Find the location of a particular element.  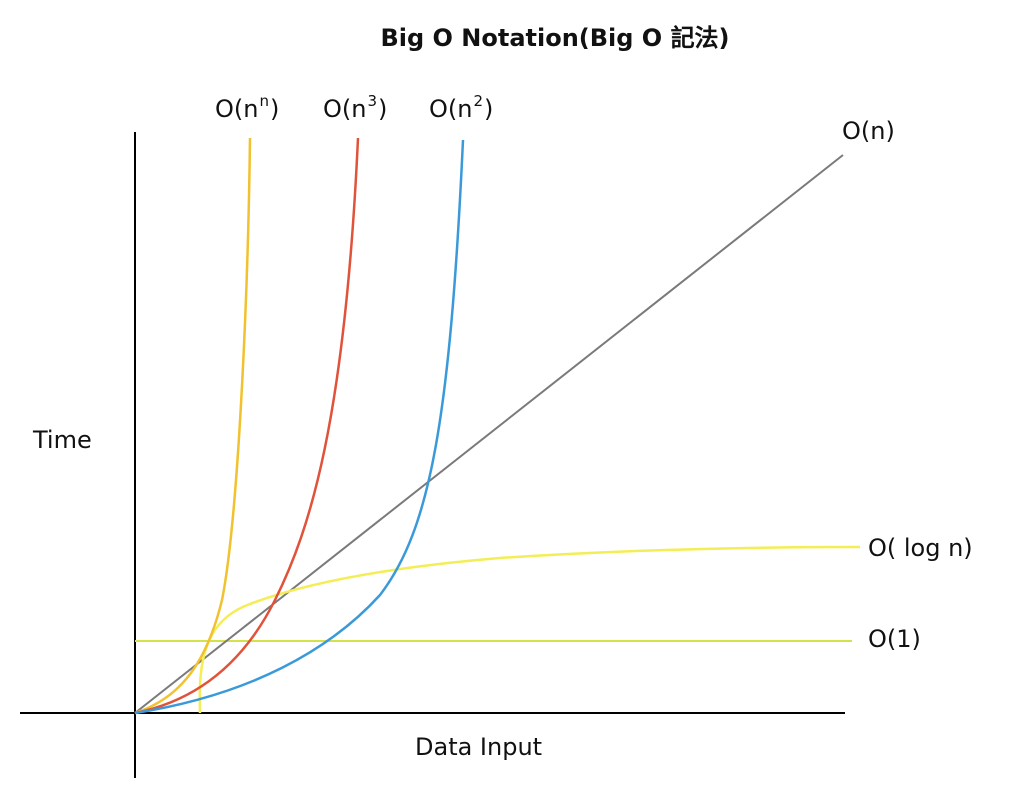

x-axis-label: Data Input is located at coordinates (479, 747).